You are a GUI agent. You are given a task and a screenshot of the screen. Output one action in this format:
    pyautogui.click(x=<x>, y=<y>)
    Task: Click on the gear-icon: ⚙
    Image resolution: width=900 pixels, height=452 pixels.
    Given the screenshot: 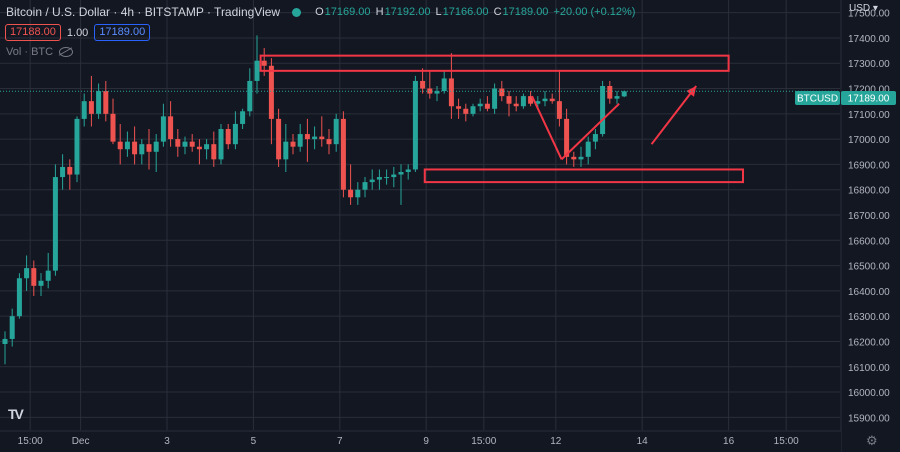 What is the action you would take?
    pyautogui.click(x=872, y=440)
    